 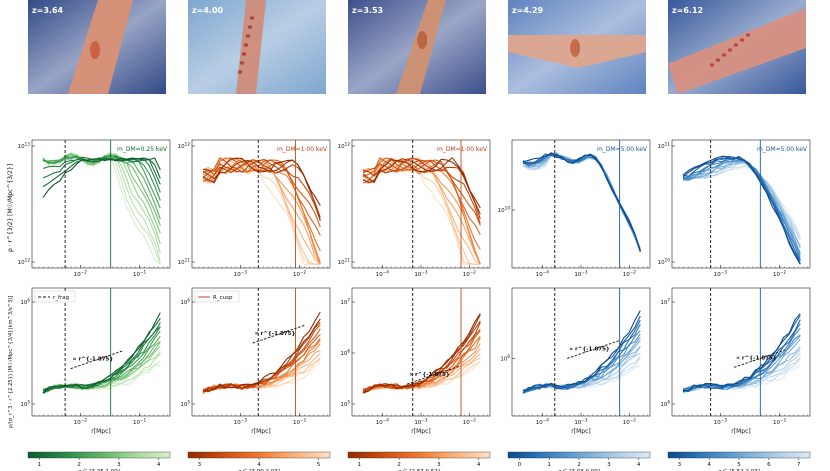 What do you see at coordinates (208, 10) in the screenshot?
I see `redshift-label: z=4.00` at bounding box center [208, 10].